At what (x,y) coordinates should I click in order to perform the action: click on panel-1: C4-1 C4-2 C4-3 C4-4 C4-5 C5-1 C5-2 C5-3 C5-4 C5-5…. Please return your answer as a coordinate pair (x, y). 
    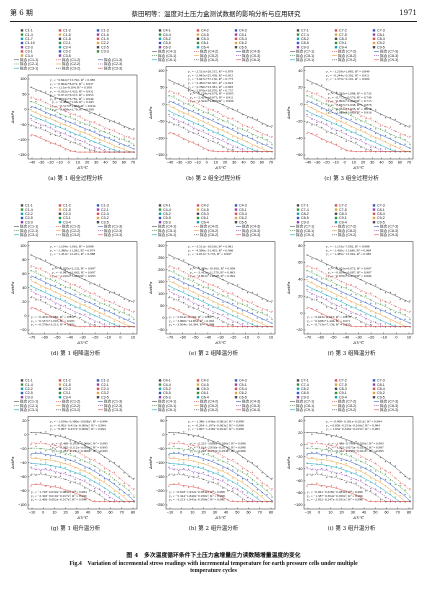
    Looking at the image, I should click on (213, 106).